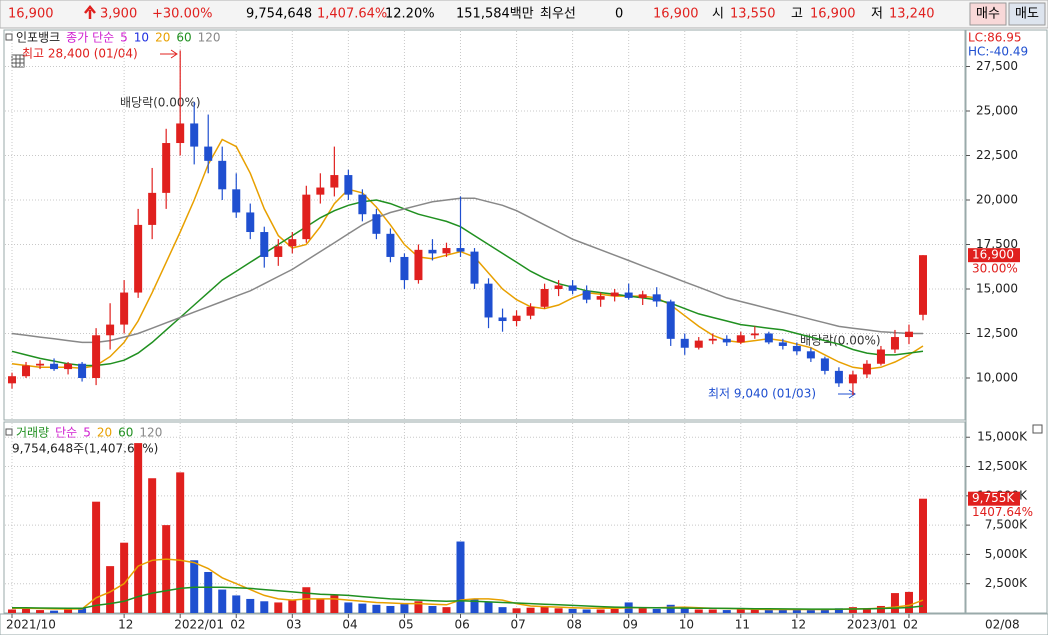 Image resolution: width=1048 pixels, height=635 pixels. Describe the element at coordinates (352, 14) in the screenshot. I see `header-item: 1,407.64%` at that location.